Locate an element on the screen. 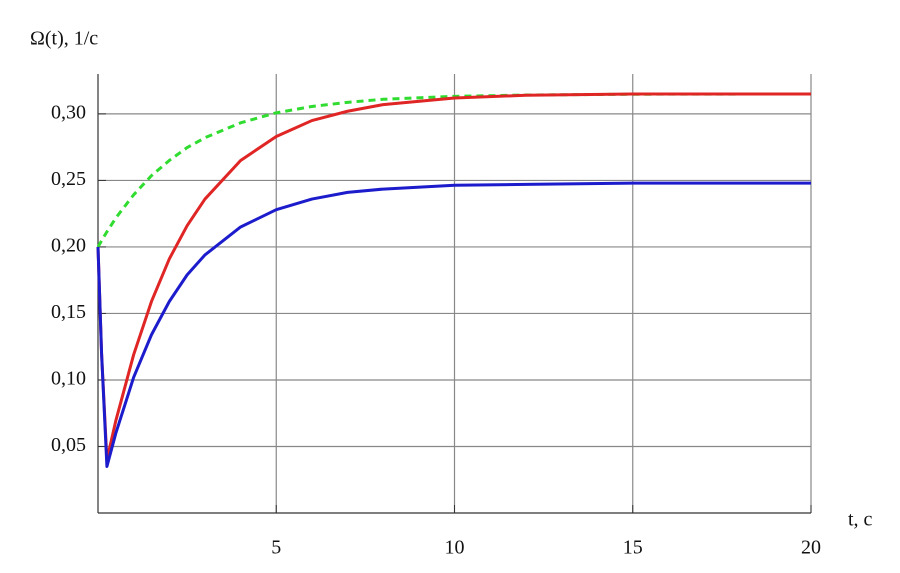 The width and height of the screenshot is (900, 573). y-tick-label: 0,30 is located at coordinates (68, 113).